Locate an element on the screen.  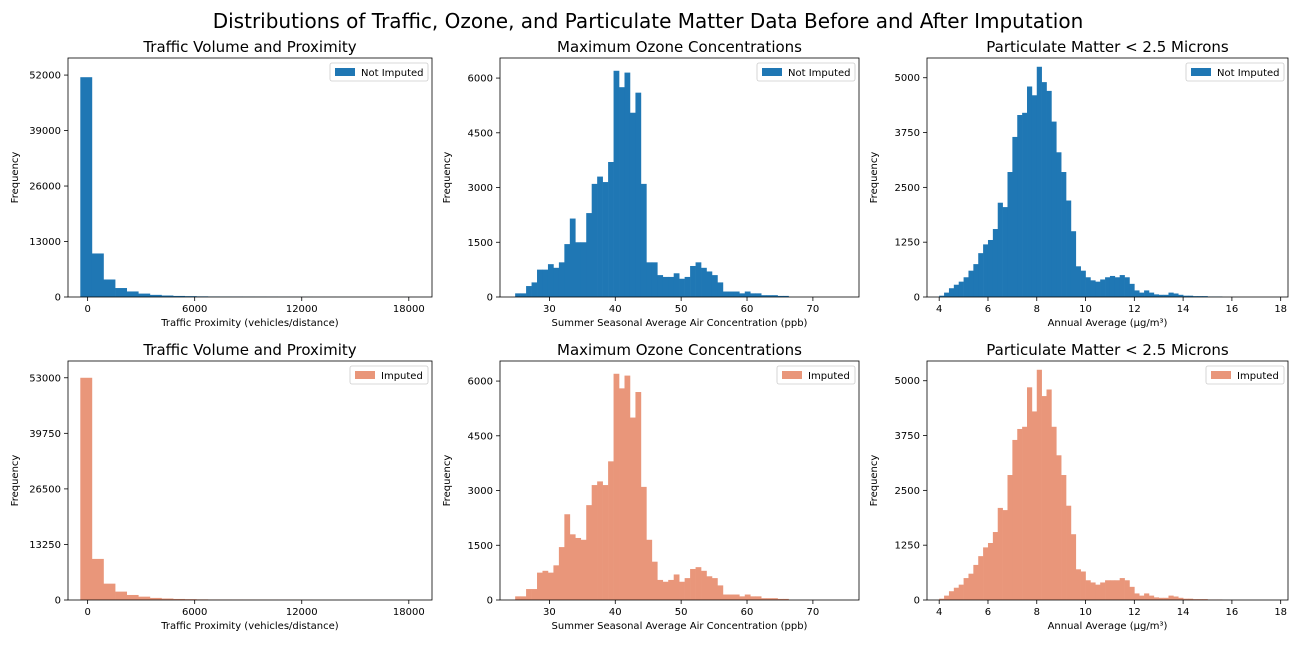
legend-label: Not Imputed is located at coordinates (392, 73).